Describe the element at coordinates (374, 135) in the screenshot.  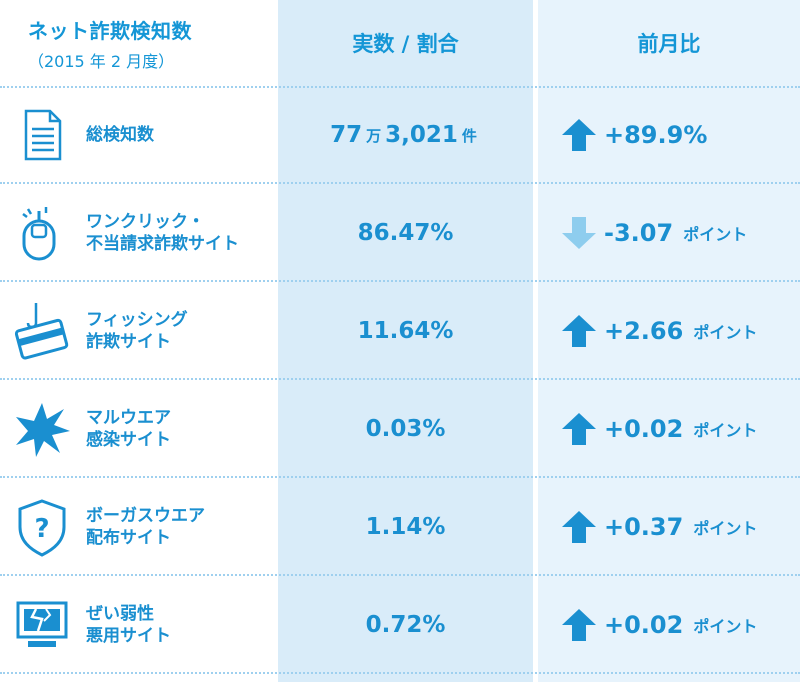
I see `value-unit: 万` at that location.